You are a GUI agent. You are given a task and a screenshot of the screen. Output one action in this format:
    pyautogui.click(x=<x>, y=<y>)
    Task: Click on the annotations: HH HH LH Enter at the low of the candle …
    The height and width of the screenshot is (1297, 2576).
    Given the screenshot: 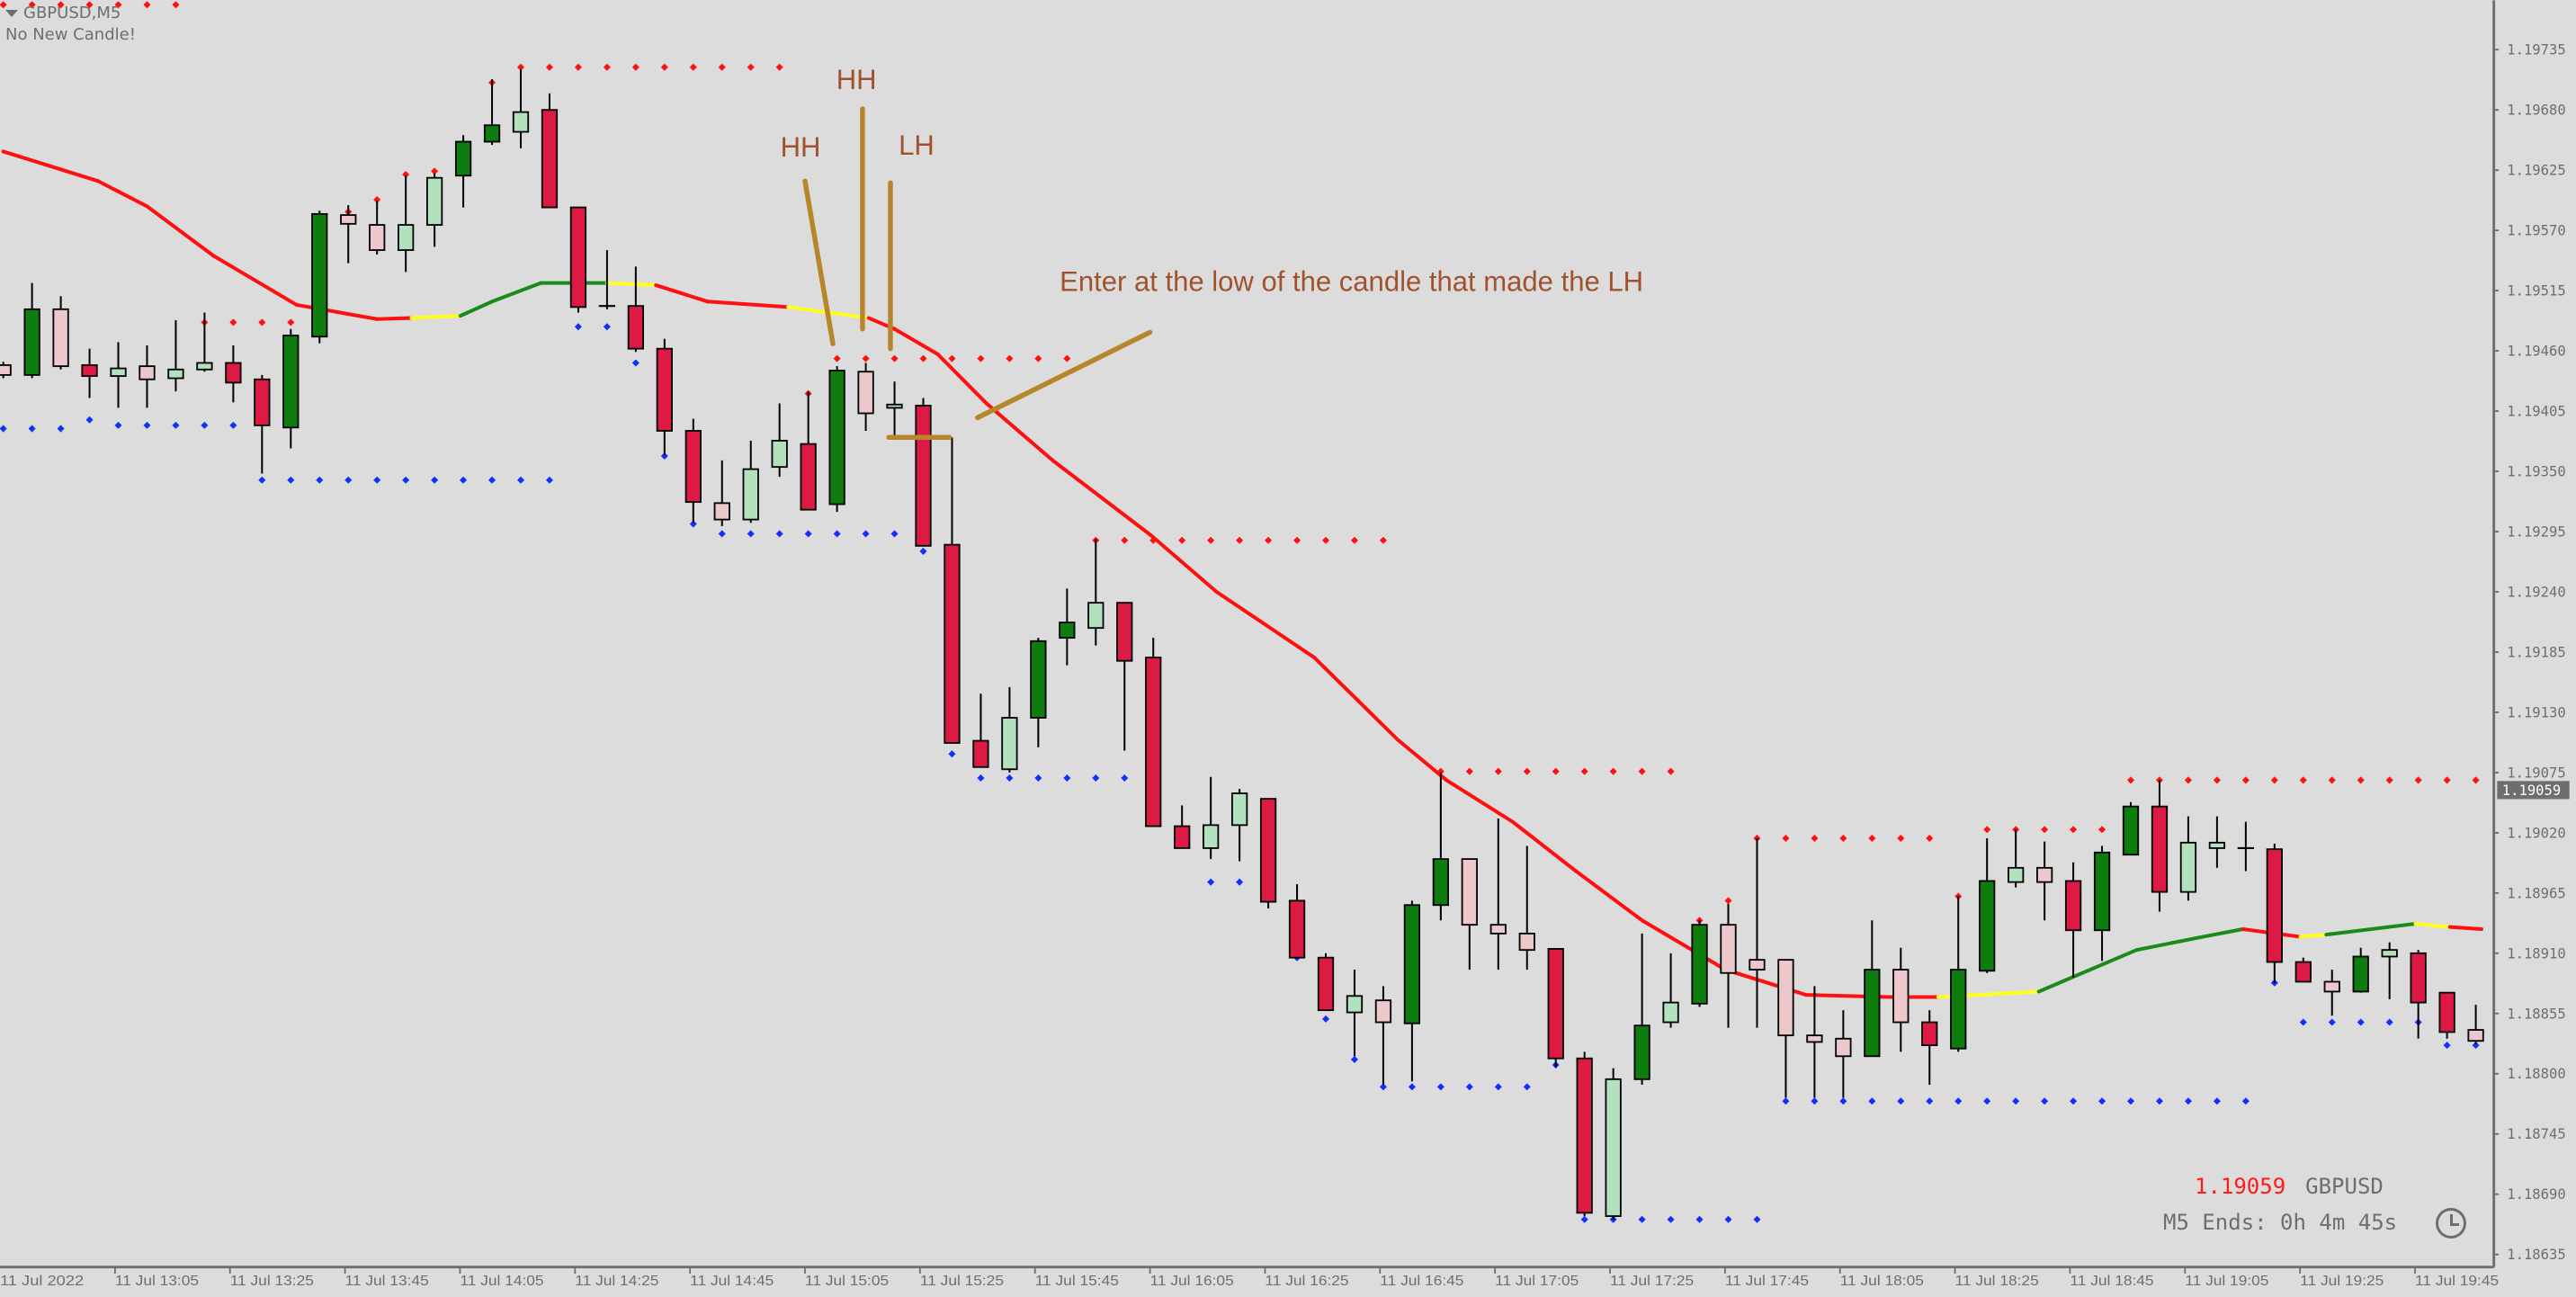 What is the action you would take?
    pyautogui.click(x=1212, y=253)
    